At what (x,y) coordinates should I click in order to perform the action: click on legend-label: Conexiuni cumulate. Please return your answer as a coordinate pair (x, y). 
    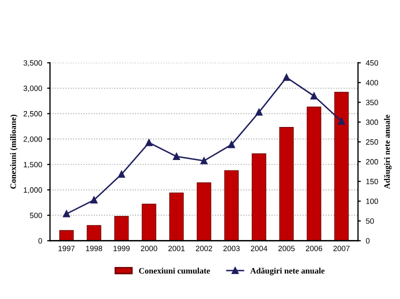
    Looking at the image, I should click on (174, 271).